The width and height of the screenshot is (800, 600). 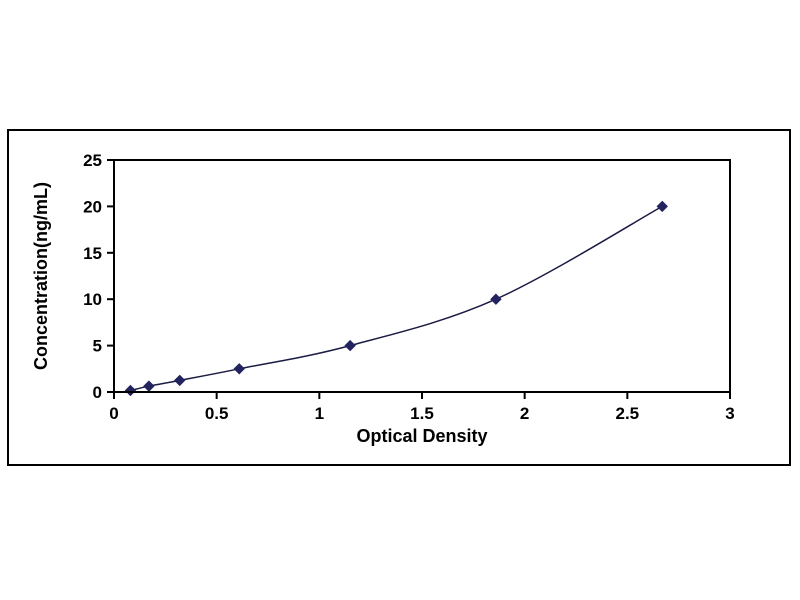 What do you see at coordinates (524, 413) in the screenshot?
I see `x-tick-label: 2` at bounding box center [524, 413].